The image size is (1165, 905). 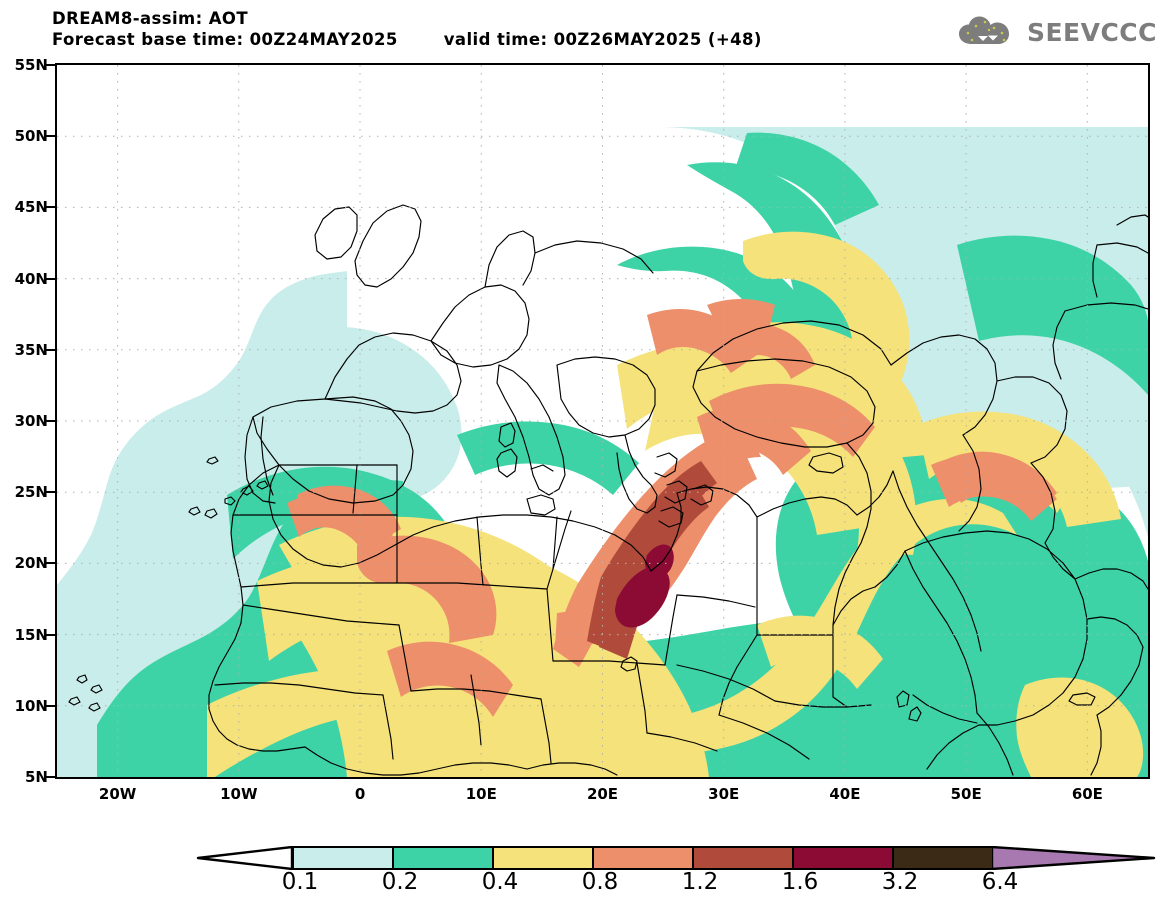 I want to click on colorbar-tick-0.2: 0.2, so click(x=400, y=882).